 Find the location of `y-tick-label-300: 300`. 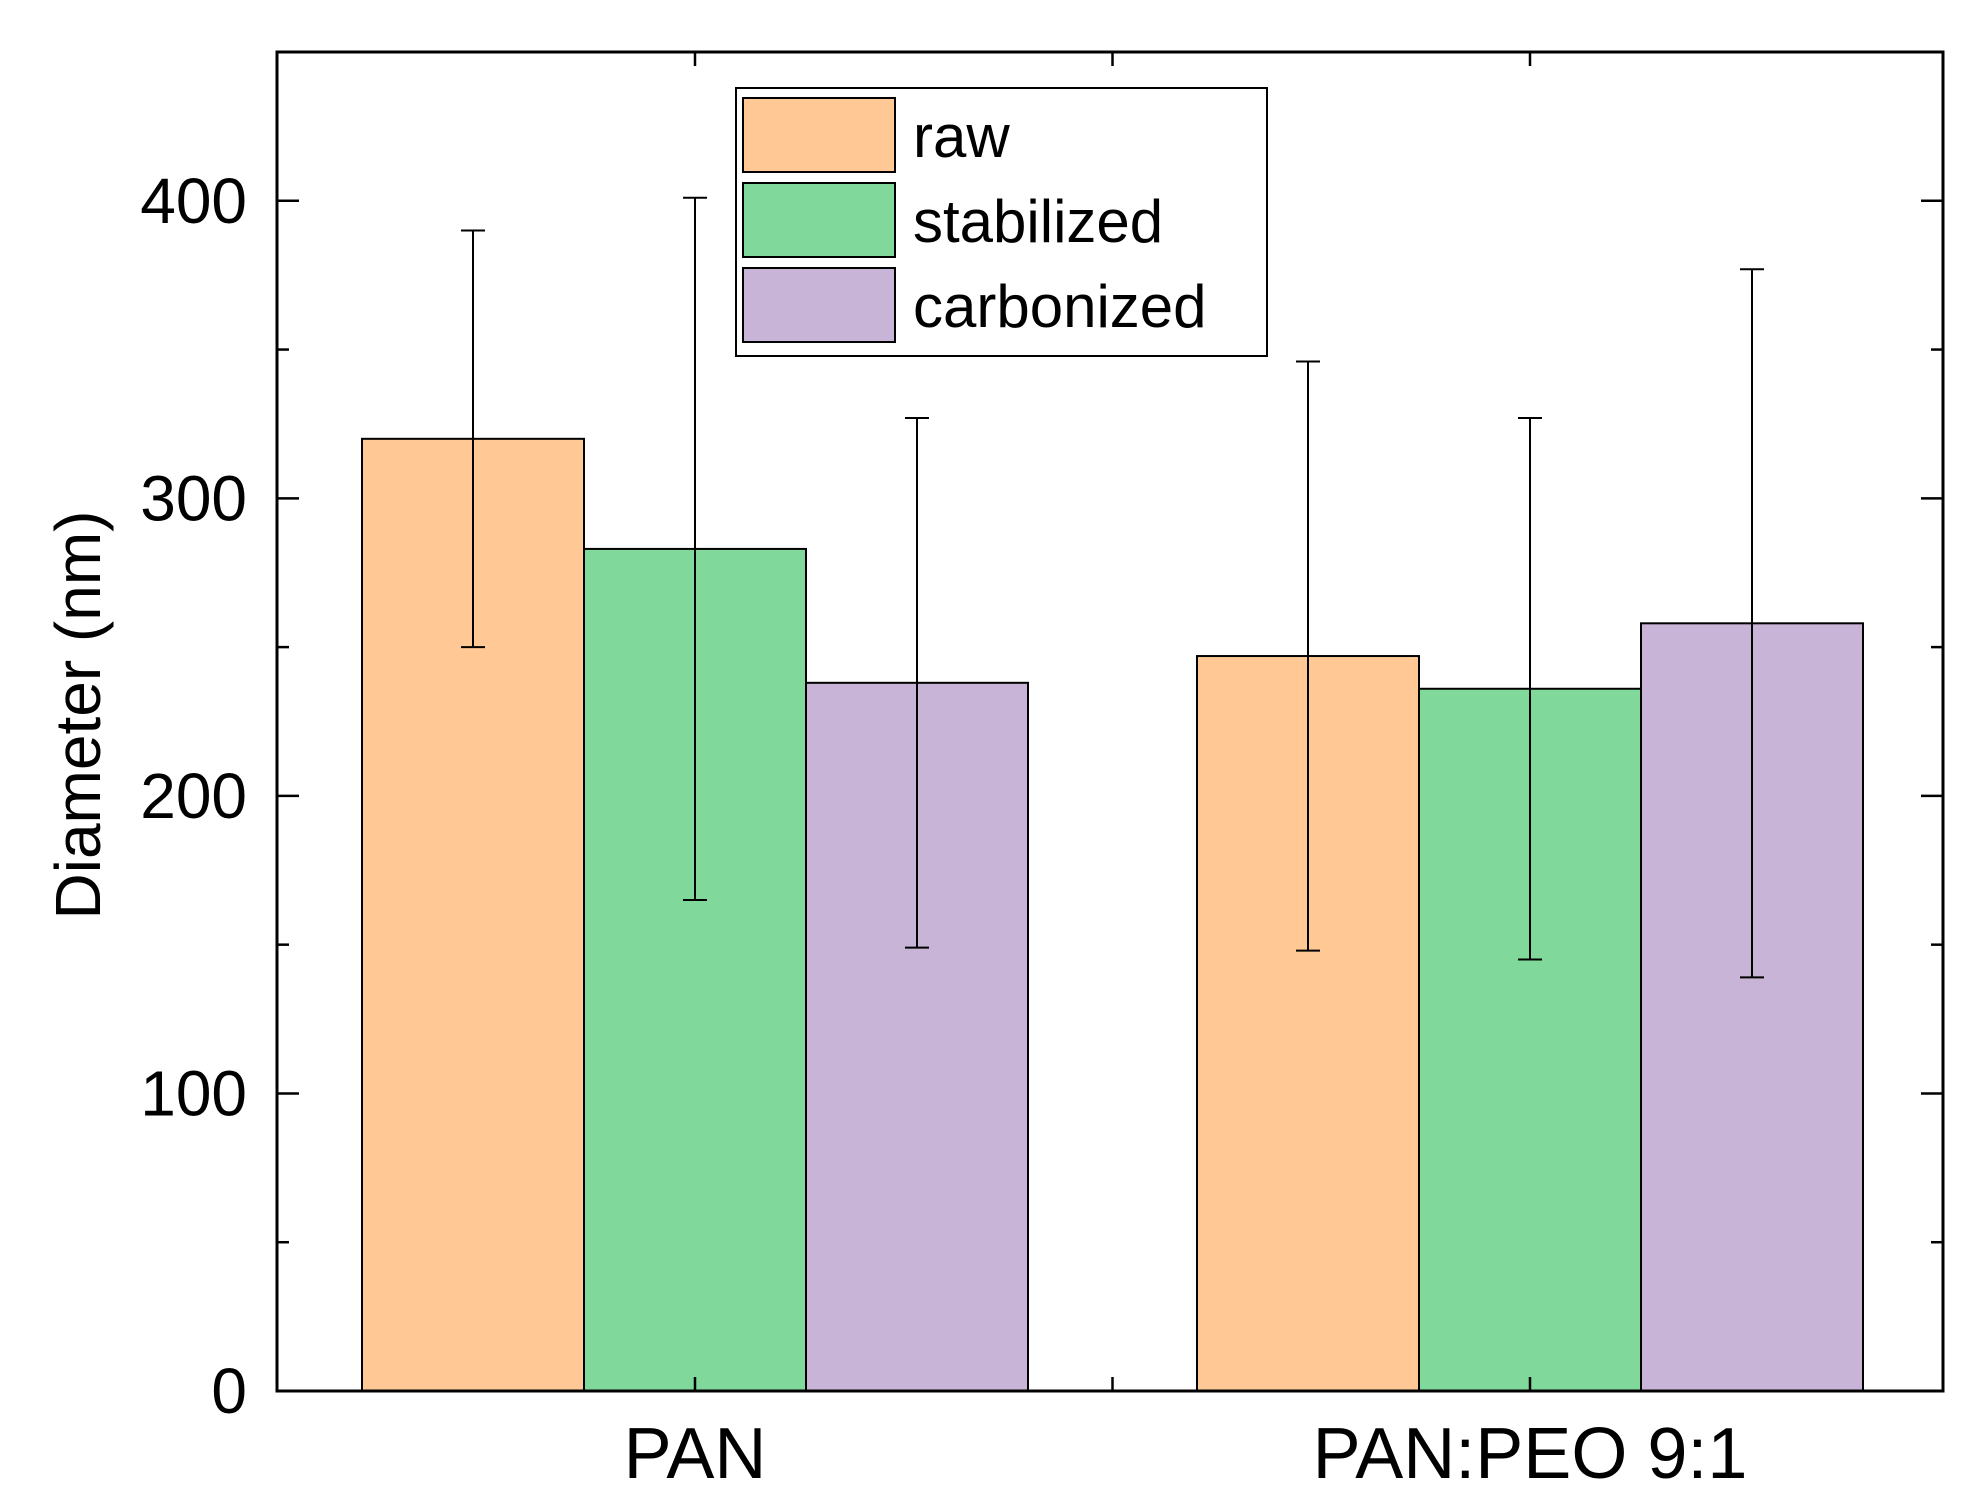

y-tick-label-300: 300 is located at coordinates (193, 498).